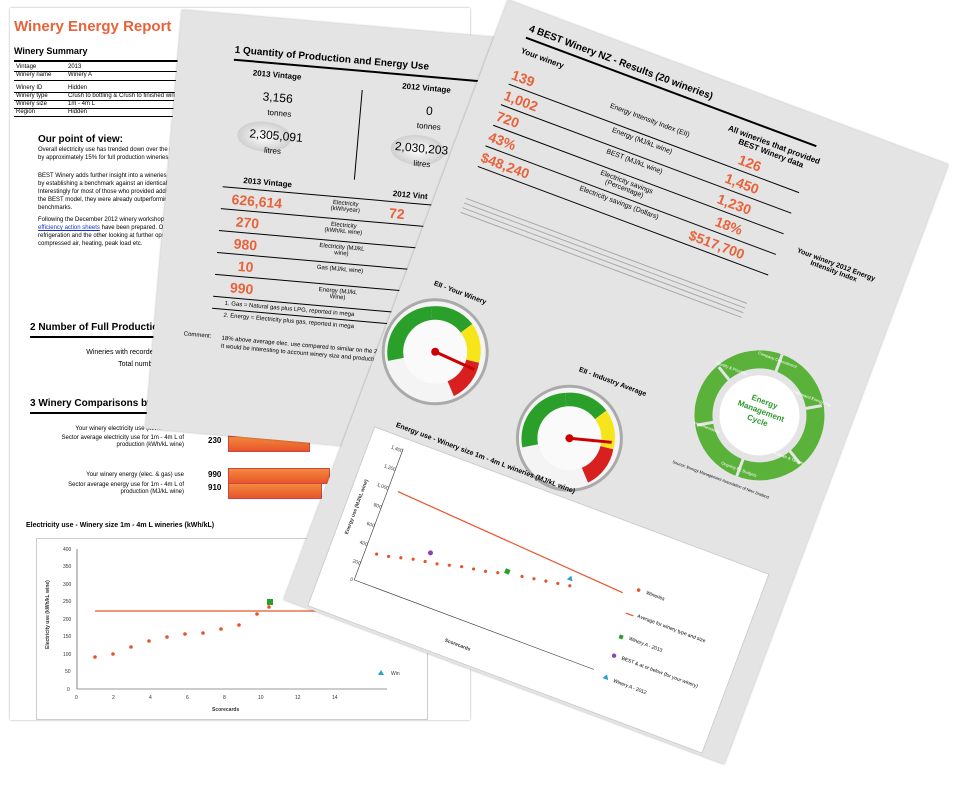 This screenshot has height=800, width=959. What do you see at coordinates (26, 112) in the screenshot?
I see `summary-label: Region` at bounding box center [26, 112].